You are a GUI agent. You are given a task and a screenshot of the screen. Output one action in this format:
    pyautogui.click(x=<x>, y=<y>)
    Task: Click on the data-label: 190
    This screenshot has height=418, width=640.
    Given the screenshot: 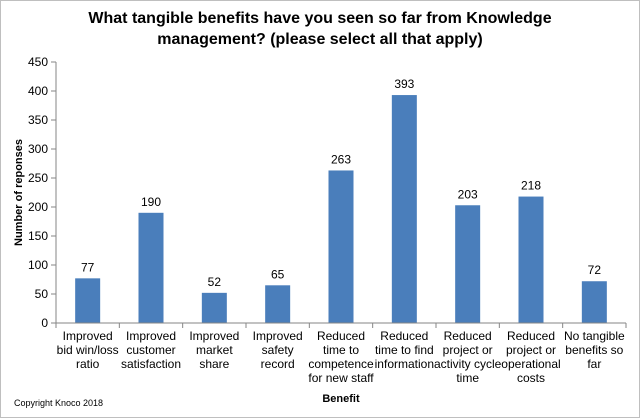 What is the action you would take?
    pyautogui.click(x=151, y=202)
    